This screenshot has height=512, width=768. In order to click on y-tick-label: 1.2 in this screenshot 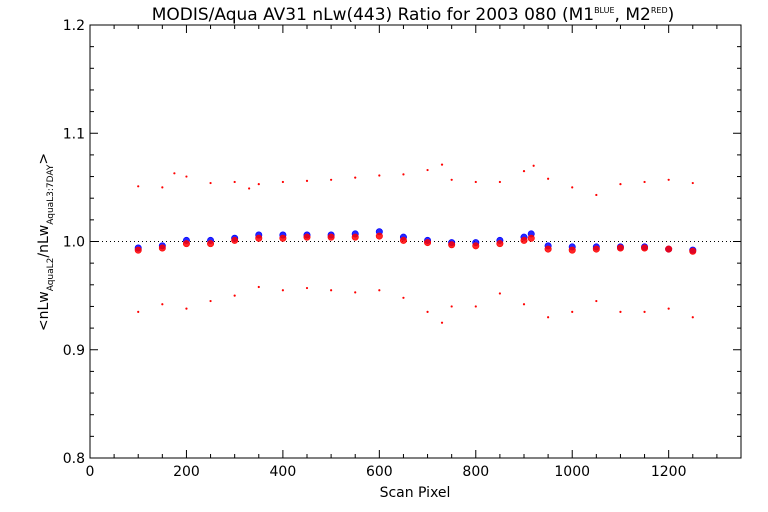, I will do `click(74, 26)`.